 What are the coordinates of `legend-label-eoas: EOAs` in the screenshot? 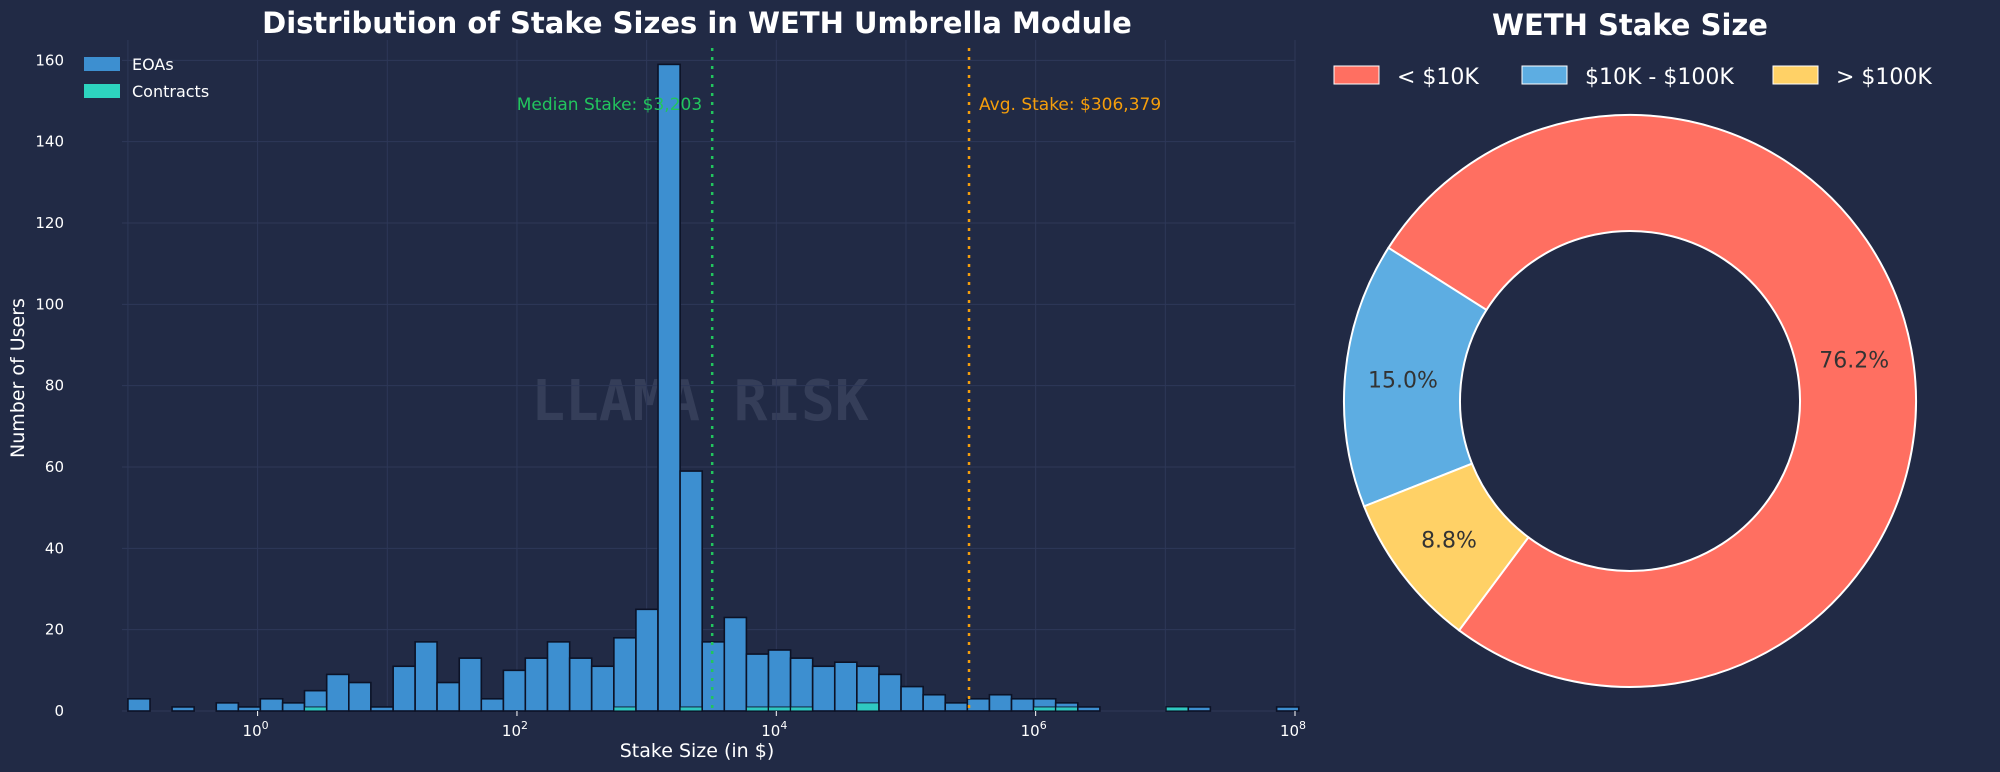 It's located at (153, 64).